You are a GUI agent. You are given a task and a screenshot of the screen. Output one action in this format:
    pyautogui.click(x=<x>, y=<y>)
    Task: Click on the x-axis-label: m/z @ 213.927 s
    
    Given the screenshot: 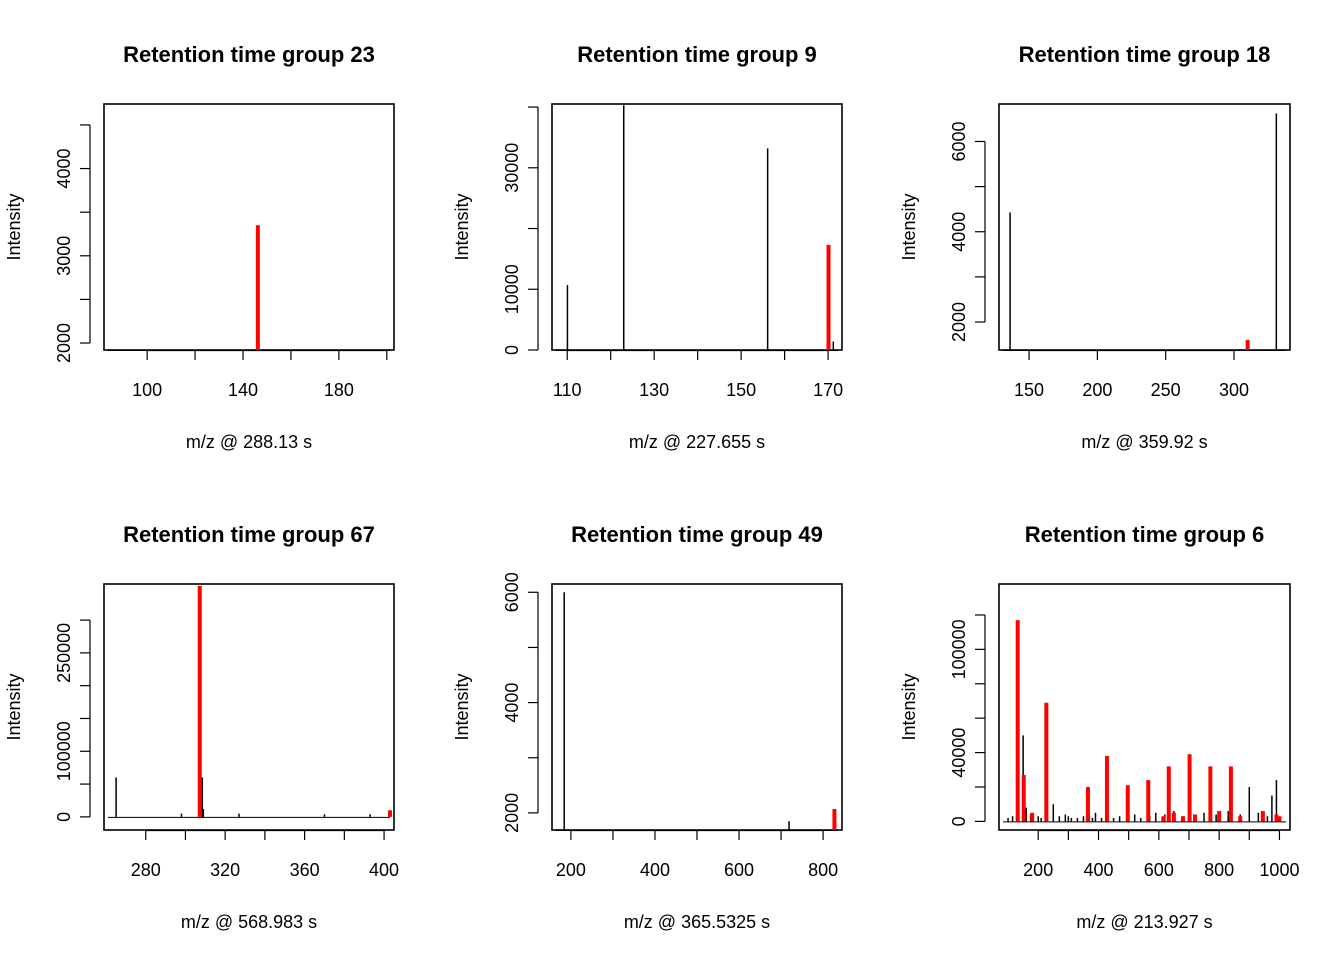 What is the action you would take?
    pyautogui.click(x=1144, y=922)
    